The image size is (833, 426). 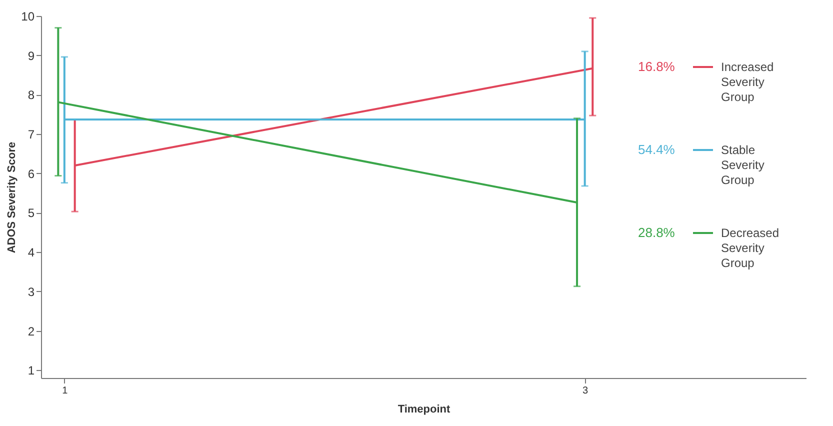 I want to click on y-tick-label: 6, so click(x=31, y=173).